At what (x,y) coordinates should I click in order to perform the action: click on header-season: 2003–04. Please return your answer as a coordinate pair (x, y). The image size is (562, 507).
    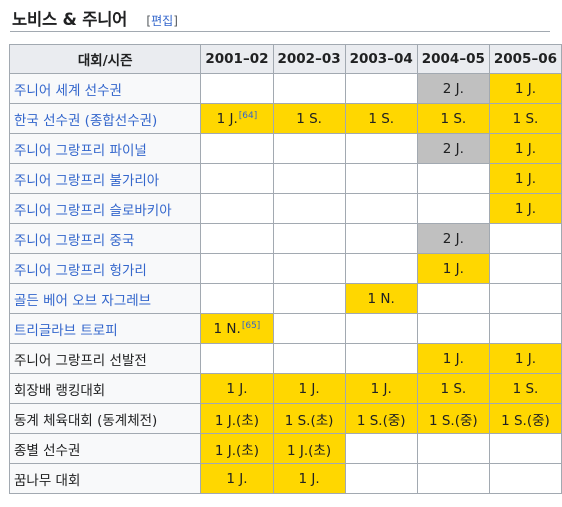
    Looking at the image, I should click on (381, 59).